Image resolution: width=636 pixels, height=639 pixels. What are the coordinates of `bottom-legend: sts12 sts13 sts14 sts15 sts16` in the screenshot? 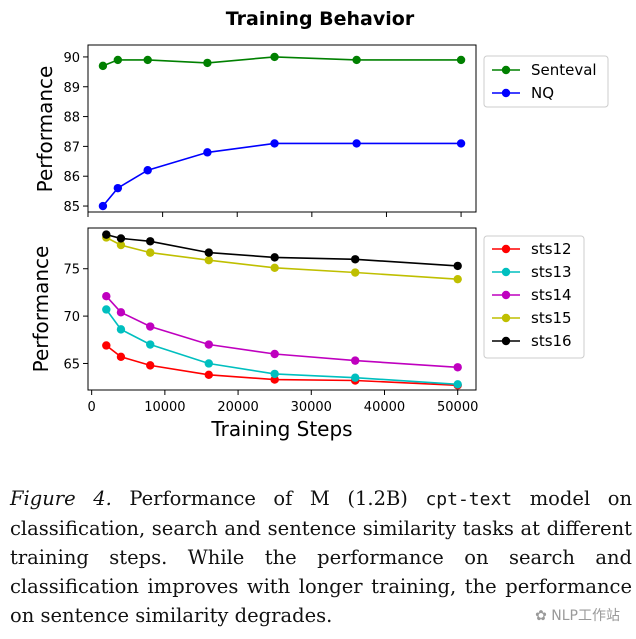 It's located at (534, 297).